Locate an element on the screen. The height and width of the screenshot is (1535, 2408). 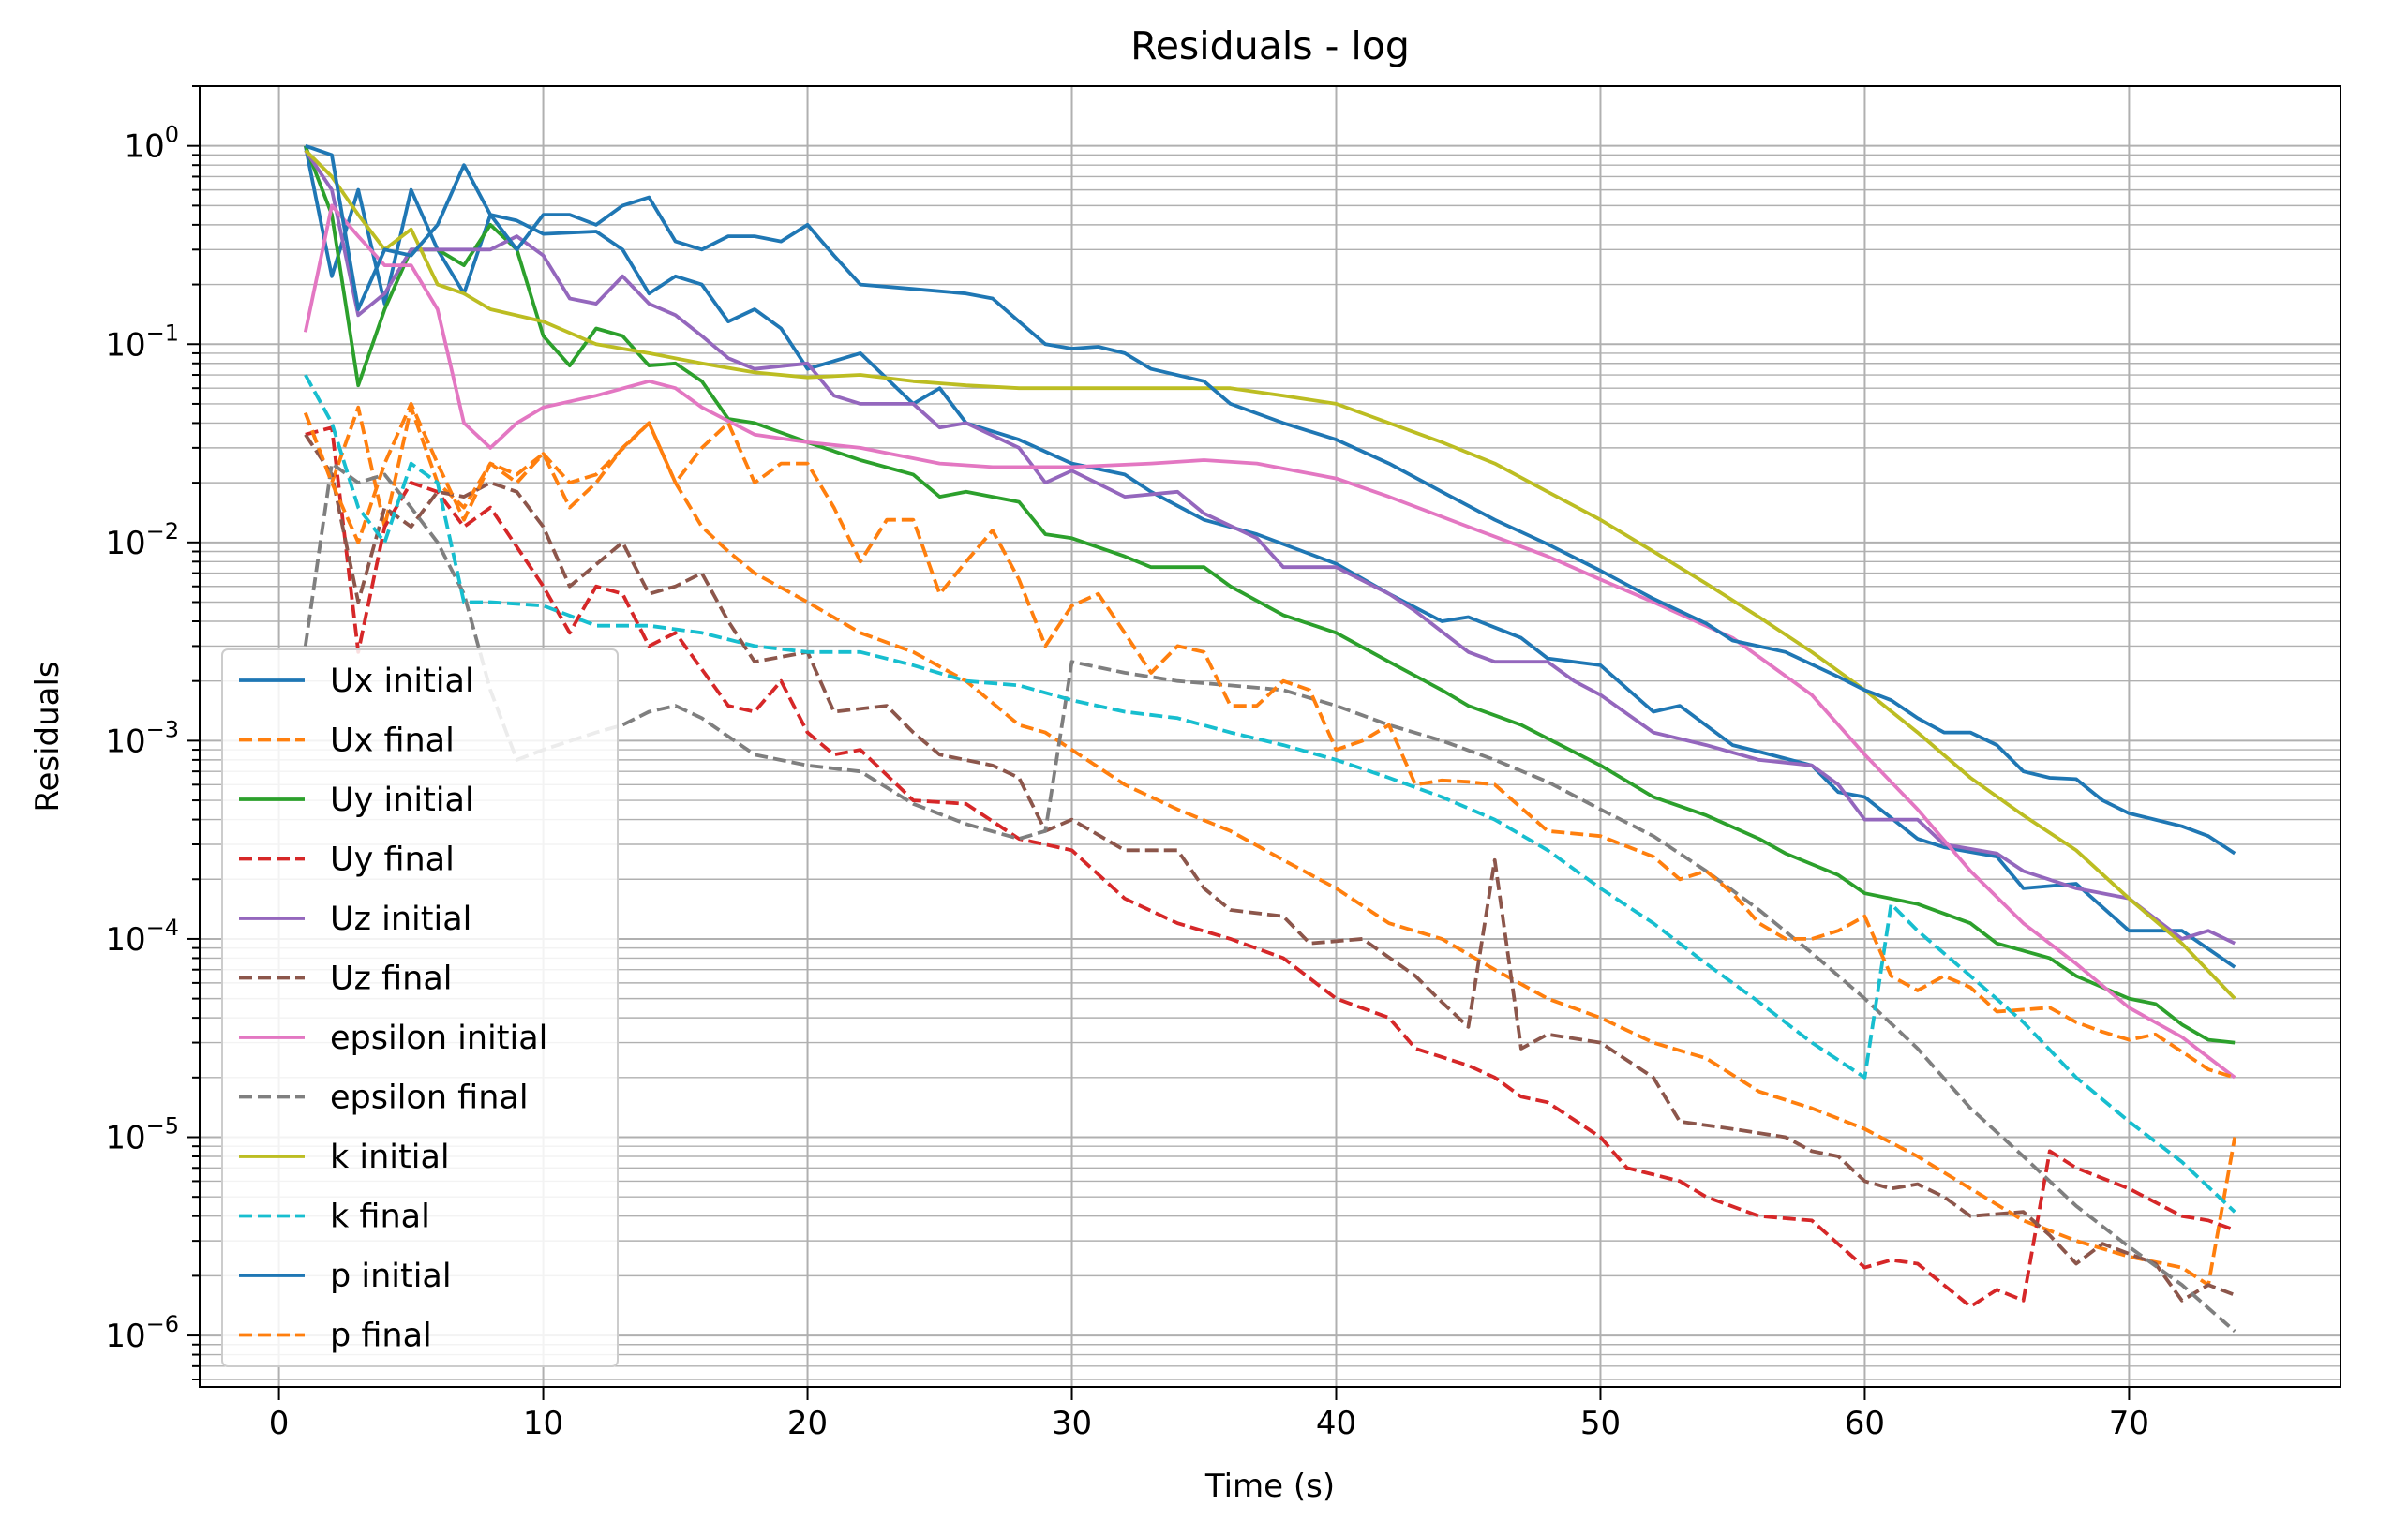
x-tick-label: 30 is located at coordinates (1072, 1423).